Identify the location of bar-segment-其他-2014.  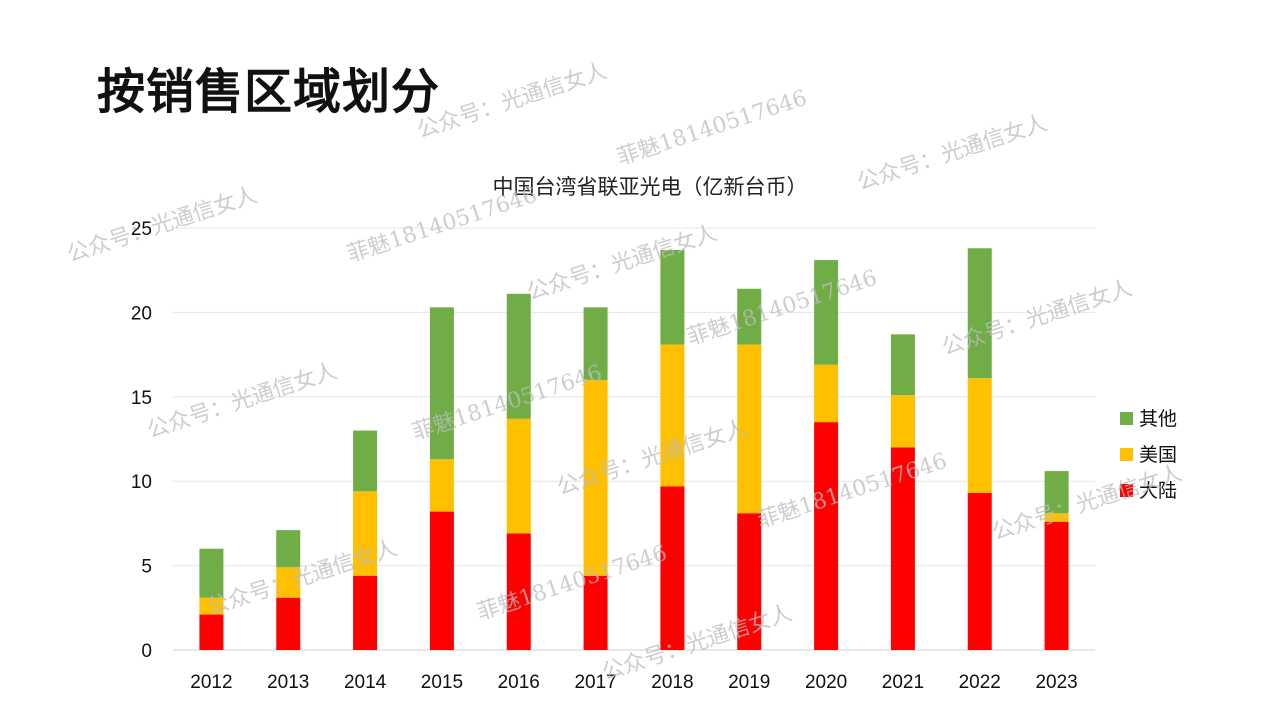
(365, 461).